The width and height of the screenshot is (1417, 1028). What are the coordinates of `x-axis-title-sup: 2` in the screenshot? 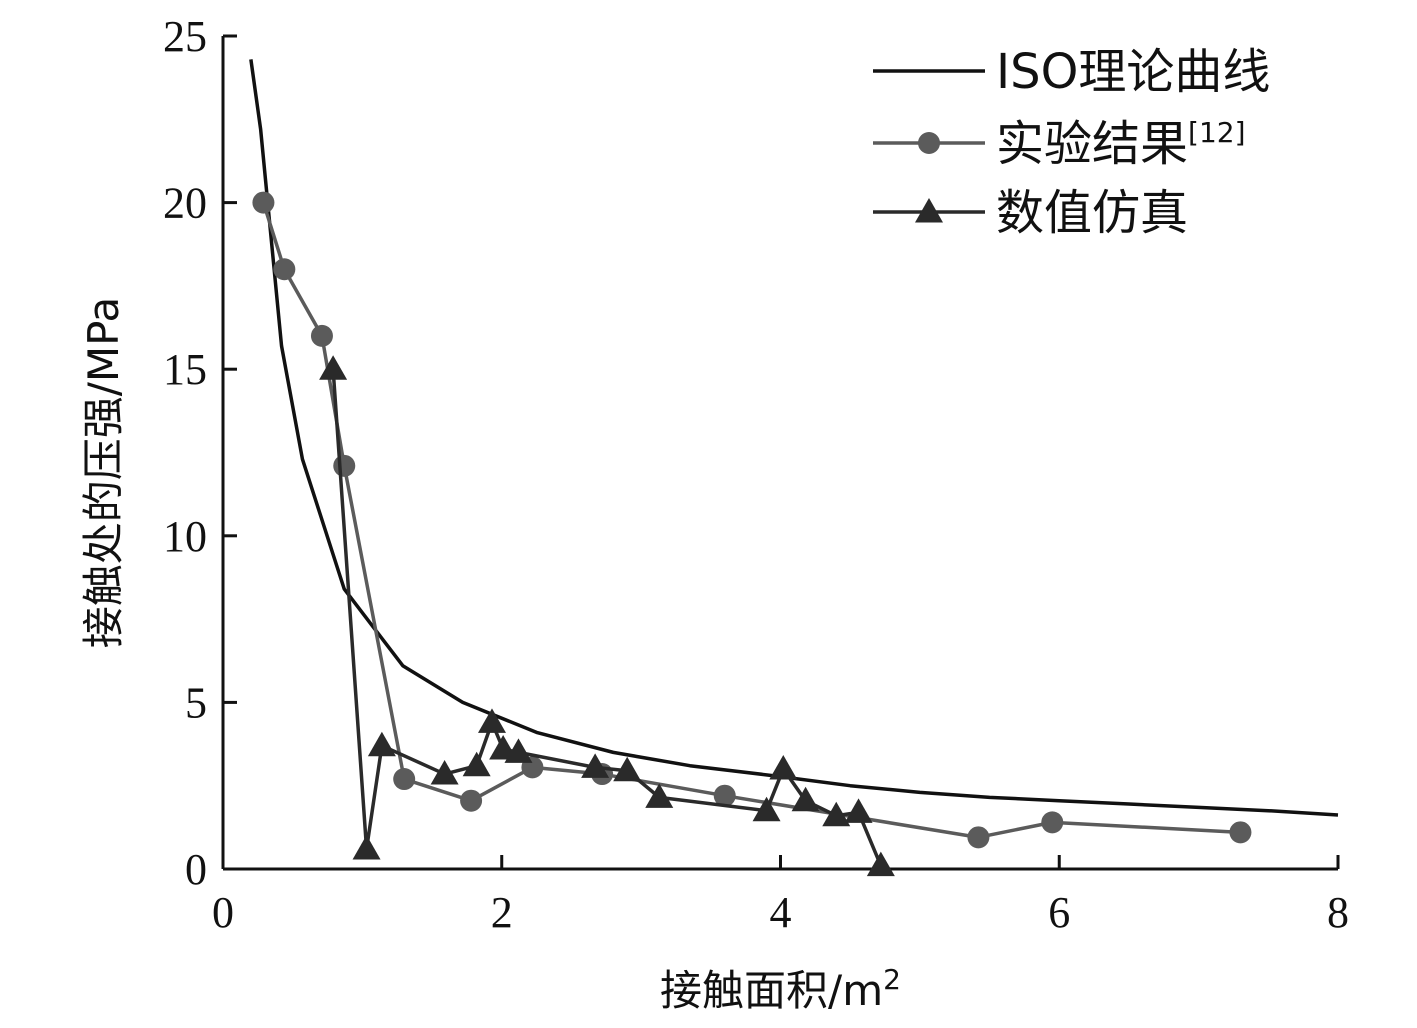 It's located at (892, 979).